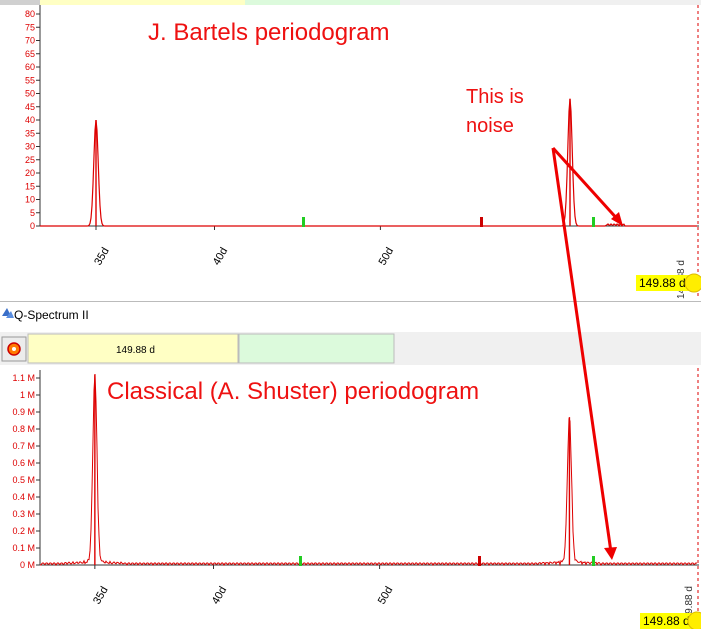 The width and height of the screenshot is (701, 629). I want to click on y-tick-label: 0.2 M, so click(23, 531).